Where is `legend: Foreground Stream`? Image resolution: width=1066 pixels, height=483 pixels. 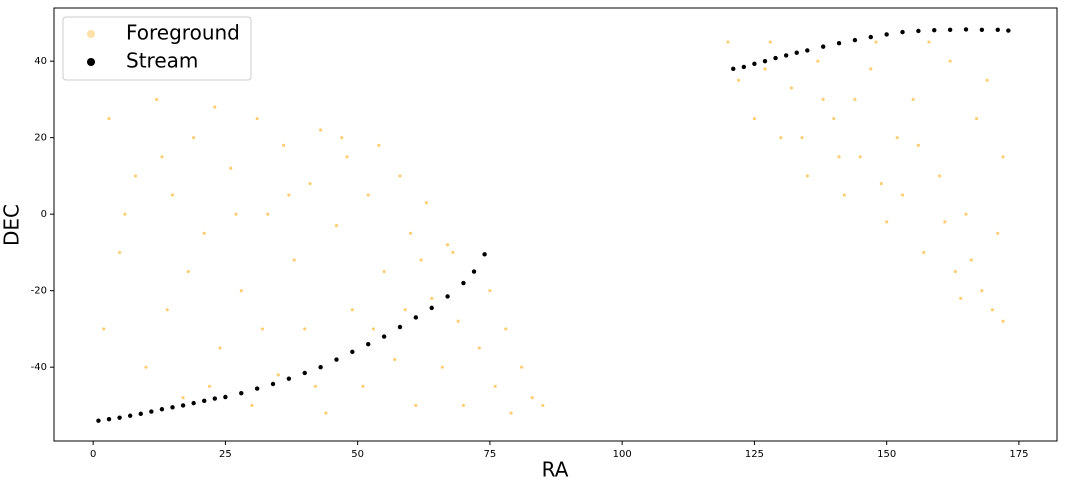 legend: Foreground Stream is located at coordinates (157, 48).